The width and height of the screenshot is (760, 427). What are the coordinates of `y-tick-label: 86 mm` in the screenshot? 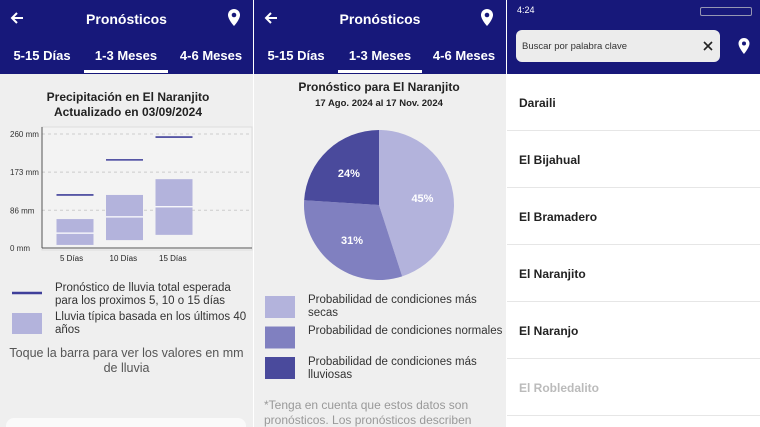 It's located at (22, 210).